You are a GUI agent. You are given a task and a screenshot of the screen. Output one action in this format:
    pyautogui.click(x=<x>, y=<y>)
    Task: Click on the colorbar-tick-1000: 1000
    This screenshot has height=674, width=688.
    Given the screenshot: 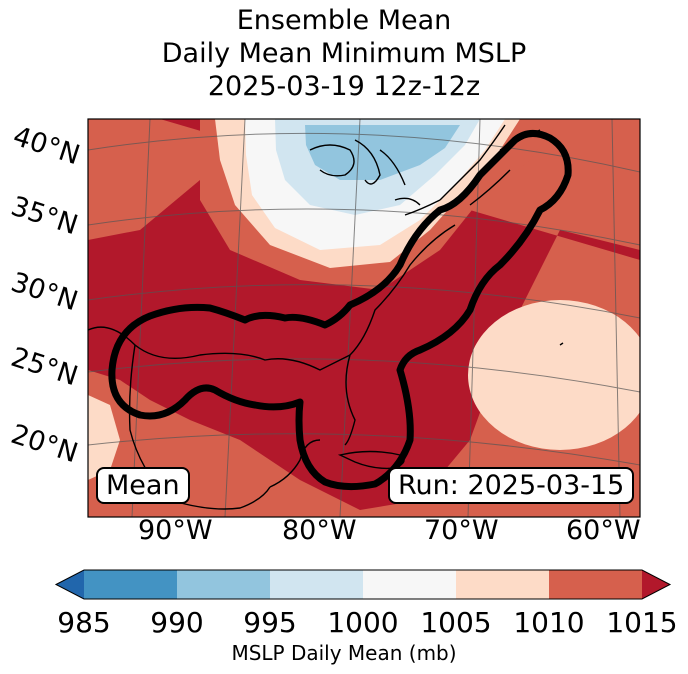 What is the action you would take?
    pyautogui.click(x=363, y=622)
    